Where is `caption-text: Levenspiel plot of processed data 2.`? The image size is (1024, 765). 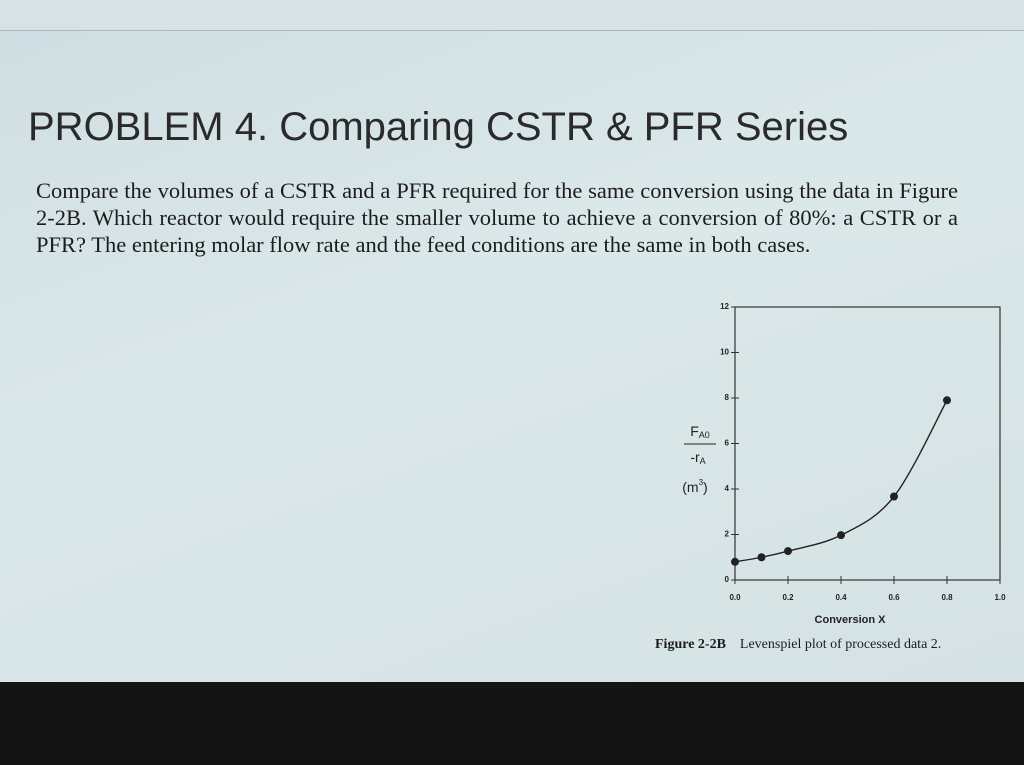 caption-text: Levenspiel plot of processed data 2. is located at coordinates (840, 644).